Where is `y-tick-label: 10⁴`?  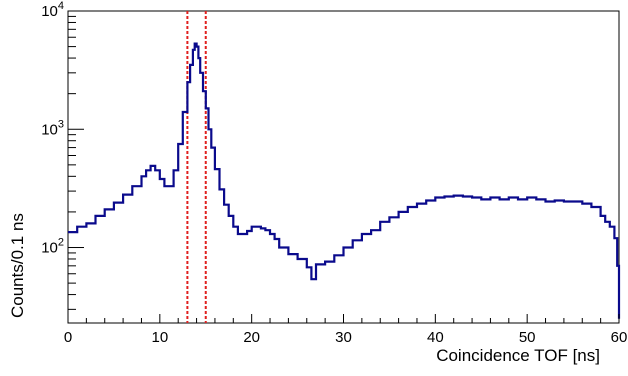
y-tick-label: 10⁴ is located at coordinates (52, 10).